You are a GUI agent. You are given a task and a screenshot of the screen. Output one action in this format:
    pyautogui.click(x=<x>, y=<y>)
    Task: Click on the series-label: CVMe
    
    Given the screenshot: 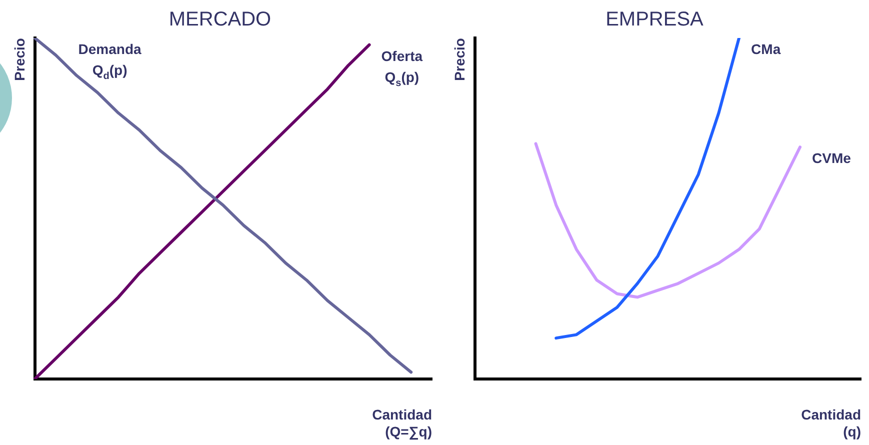 What is the action you would take?
    pyautogui.click(x=832, y=158)
    